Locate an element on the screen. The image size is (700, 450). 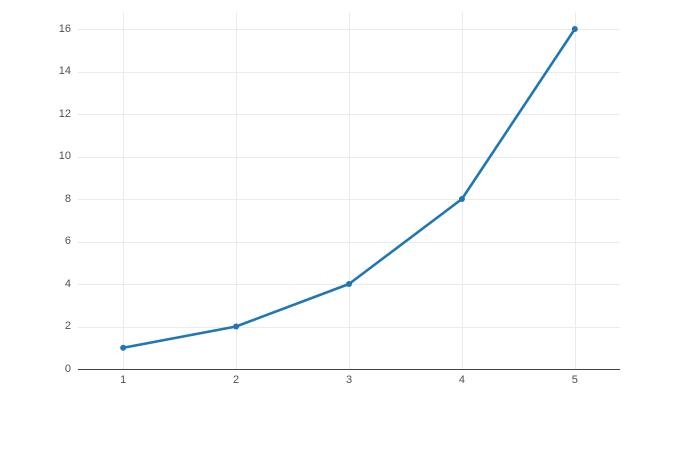
y-axis-tick-label: 4 is located at coordinates (67, 283).